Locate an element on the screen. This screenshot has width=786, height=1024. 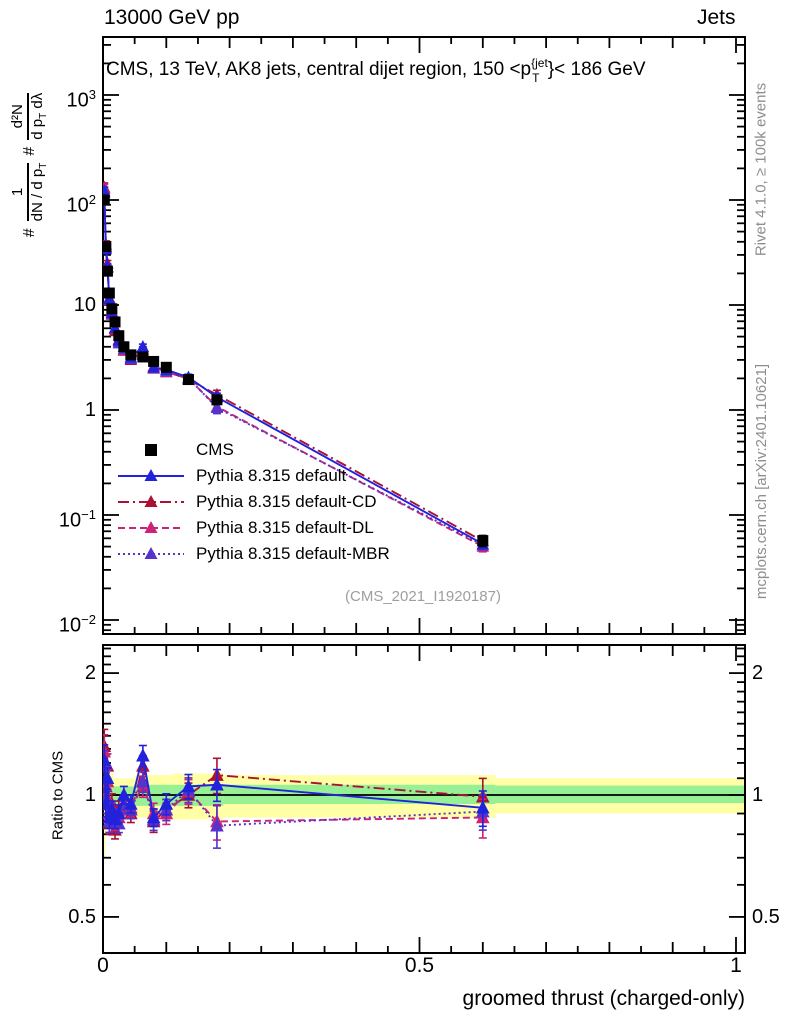
rivet-version-note: Rivet 4.1.0, ≥ 100k events is located at coordinates (761, 169).